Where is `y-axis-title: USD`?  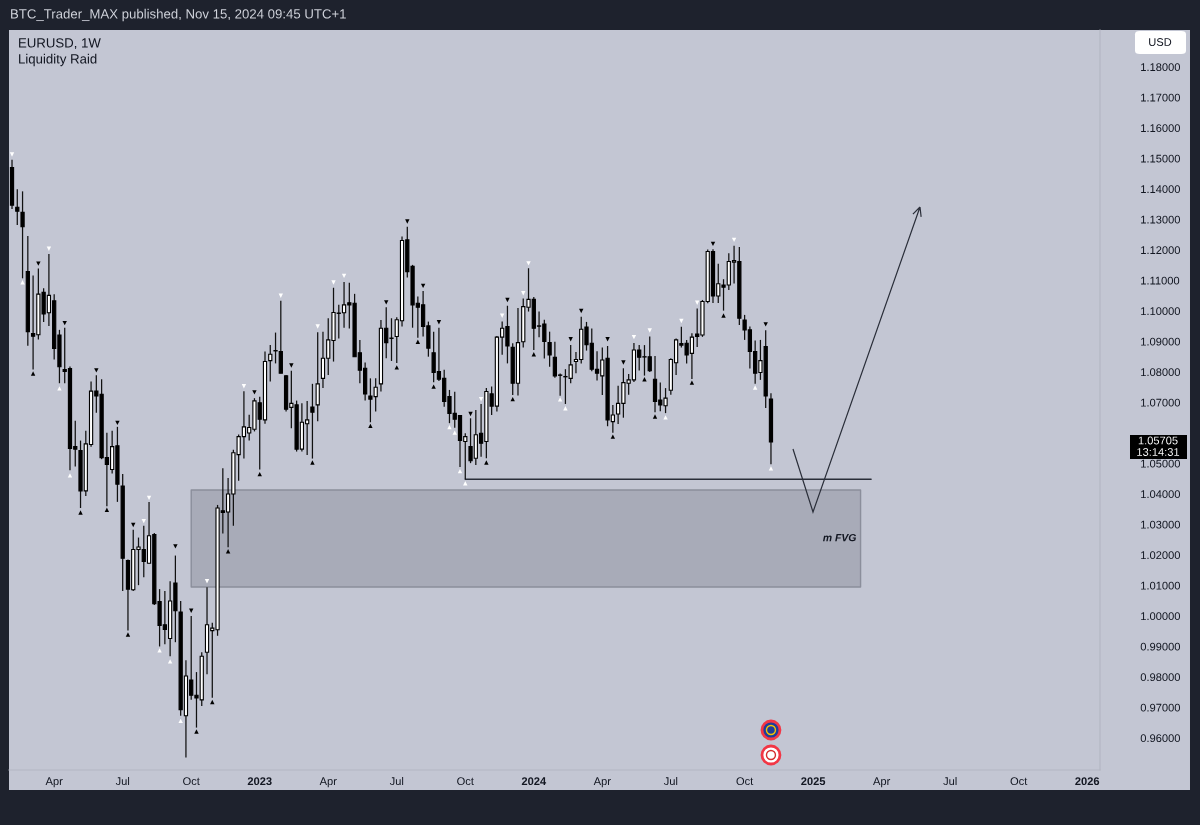 y-axis-title: USD is located at coordinates (1160, 42).